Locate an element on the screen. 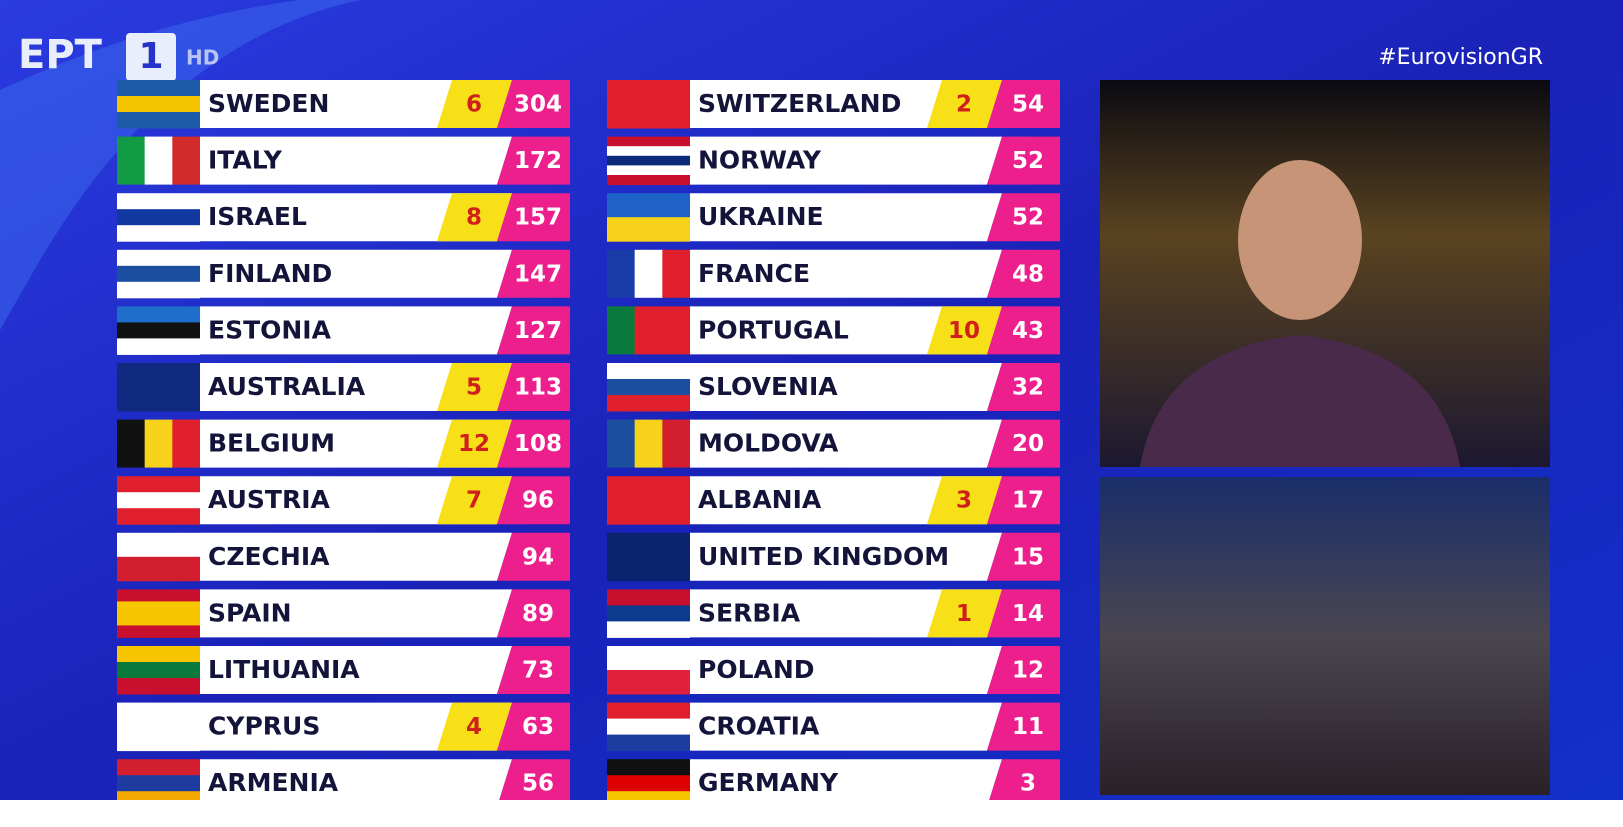 The width and height of the screenshot is (1623, 827). total: 14 is located at coordinates (1028, 614).